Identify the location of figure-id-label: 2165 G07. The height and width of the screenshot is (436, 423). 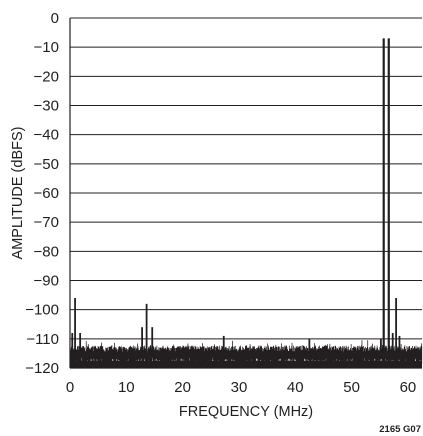
(400, 429).